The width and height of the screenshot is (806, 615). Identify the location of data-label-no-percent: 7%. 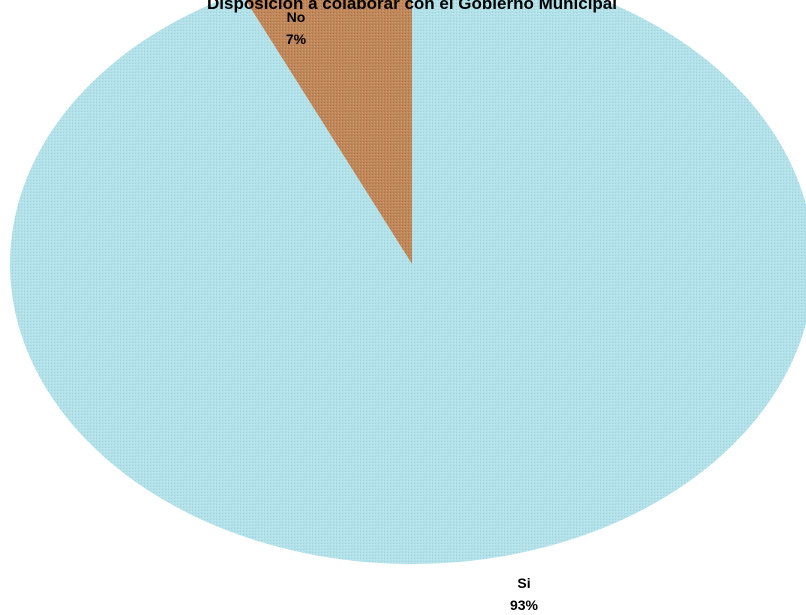
(296, 39).